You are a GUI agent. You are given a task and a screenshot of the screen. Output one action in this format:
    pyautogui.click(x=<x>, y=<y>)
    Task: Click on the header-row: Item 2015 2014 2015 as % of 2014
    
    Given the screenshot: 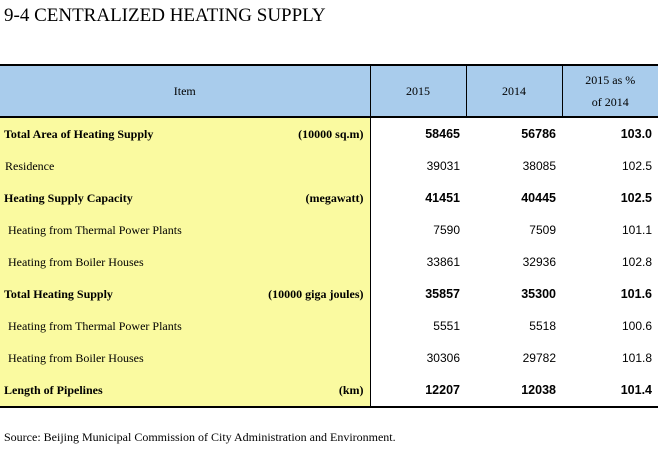 What is the action you would take?
    pyautogui.click(x=329, y=91)
    